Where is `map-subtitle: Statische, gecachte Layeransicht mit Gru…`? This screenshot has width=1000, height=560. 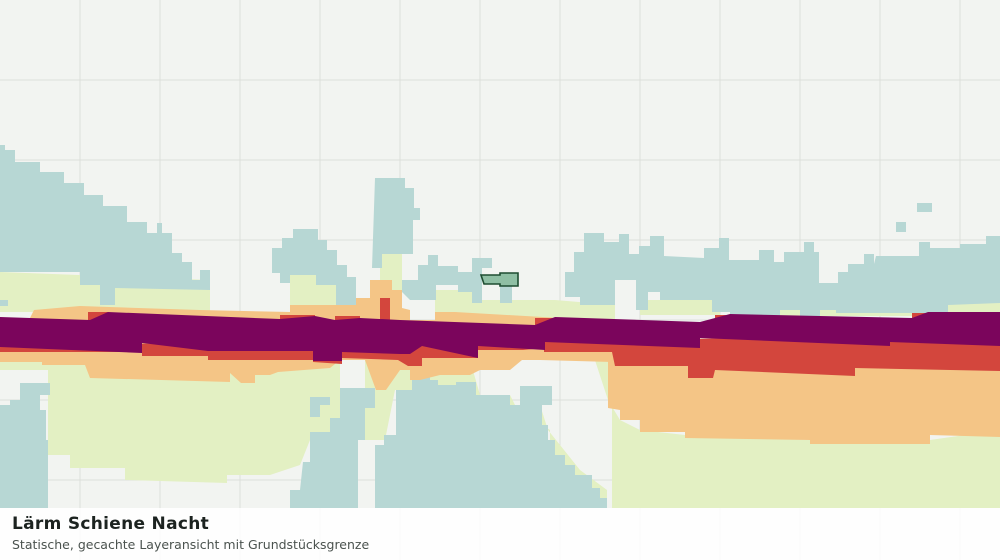 map-subtitle: Statische, gecachte Layeransicht mit Gru… is located at coordinates (191, 544).